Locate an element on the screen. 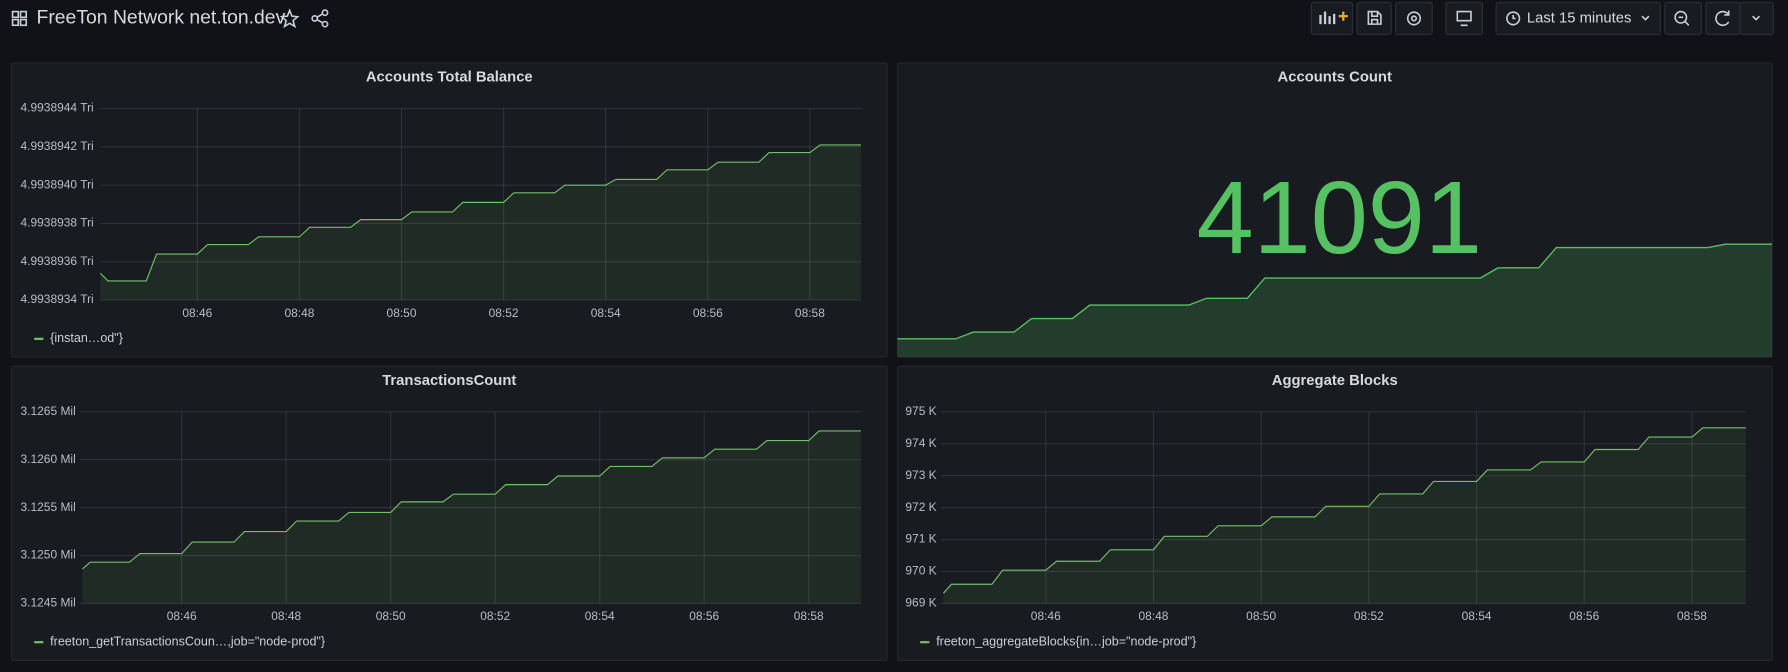 The image size is (1788, 672). y-tick-label: 969 K is located at coordinates (920, 603).